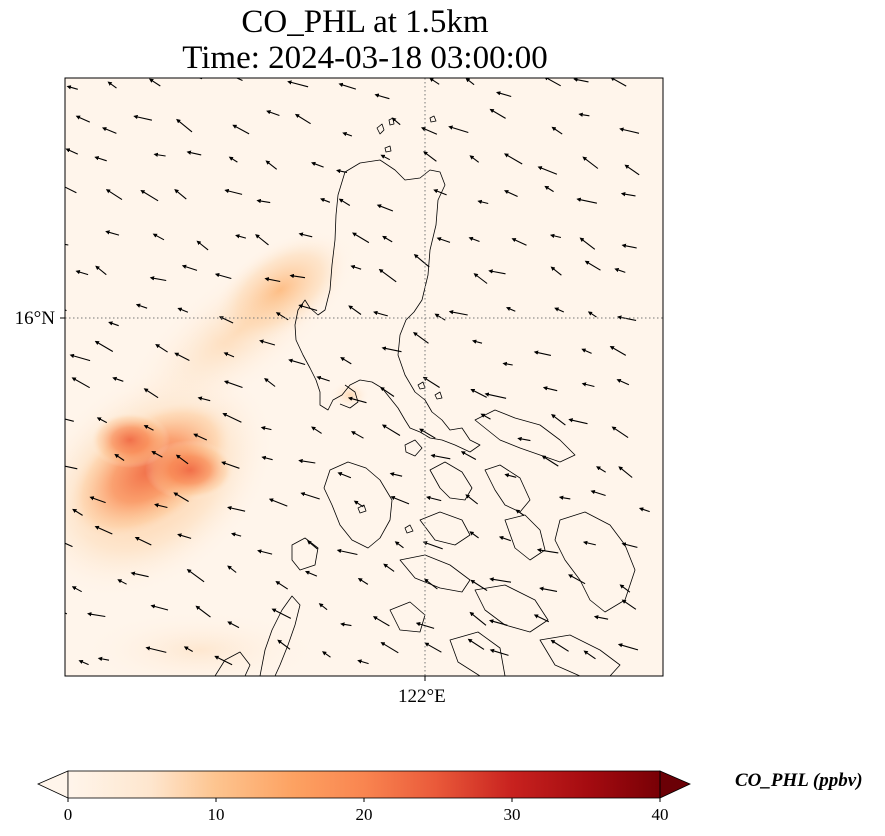 Image resolution: width=885 pixels, height=836 pixels. I want to click on map-title: CO_PHL at 1.5km, so click(365, 22).